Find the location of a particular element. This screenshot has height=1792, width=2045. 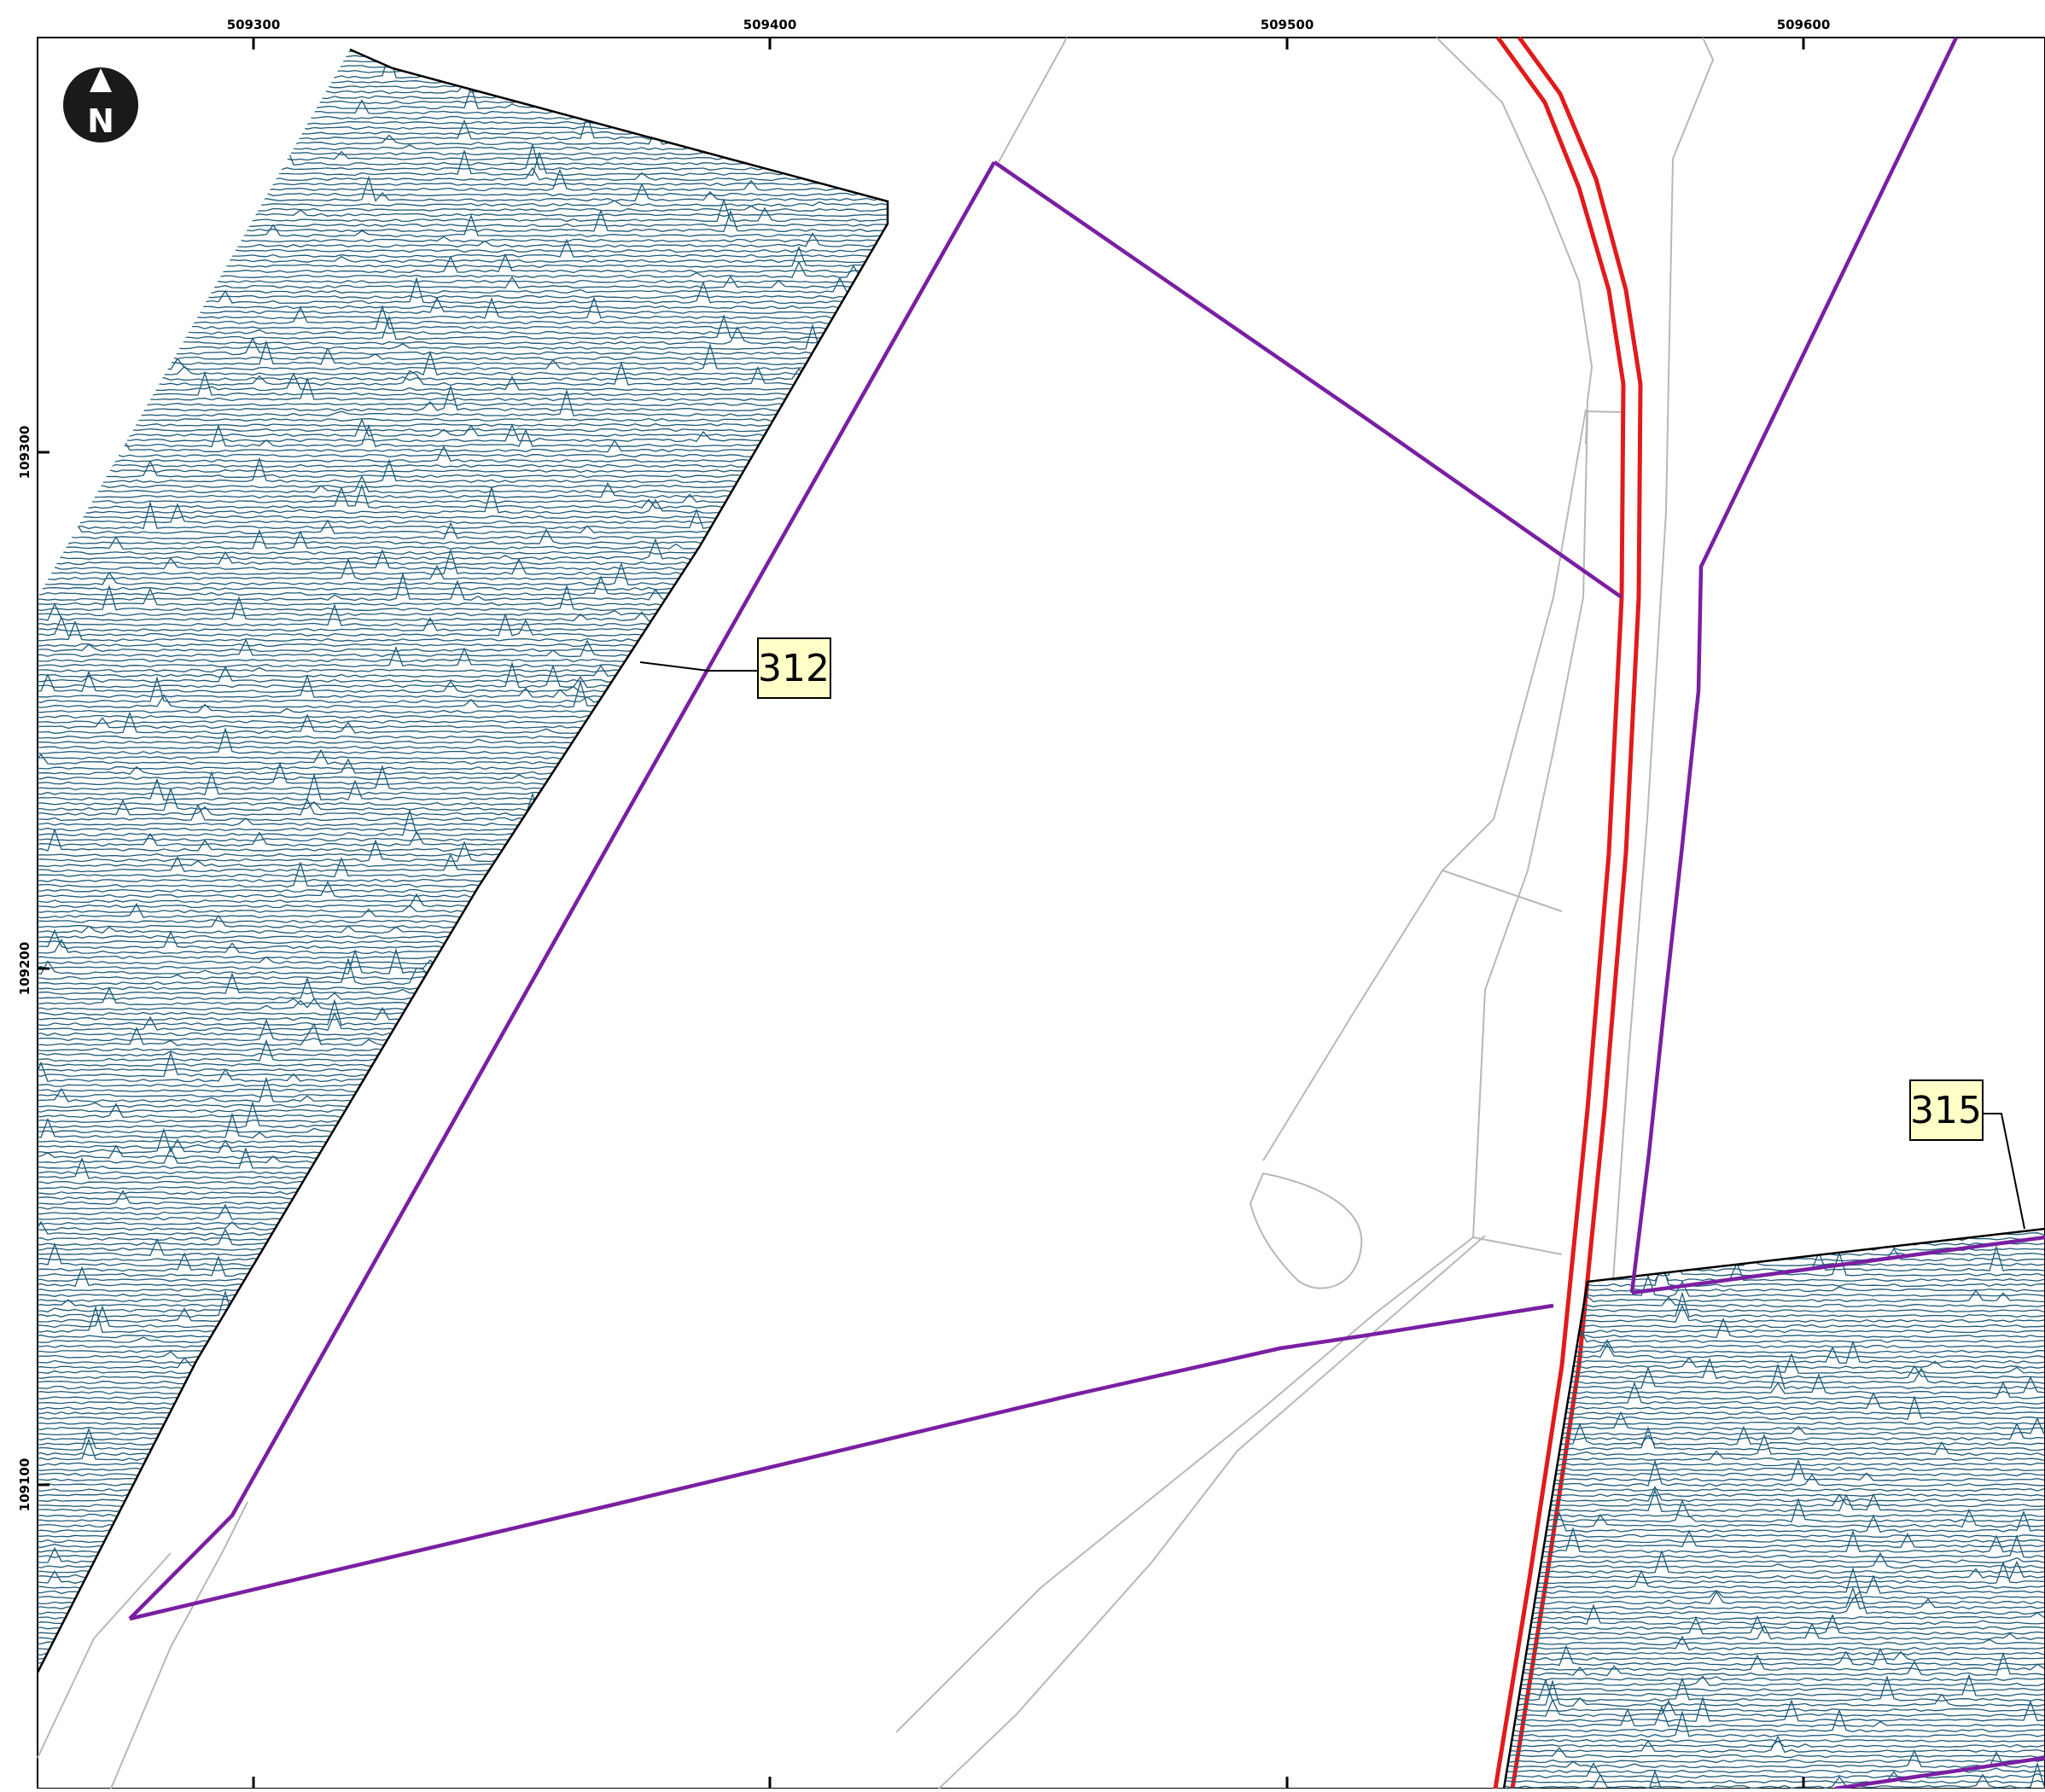

survey-area-b-outline is located at coordinates (1773, 1508).